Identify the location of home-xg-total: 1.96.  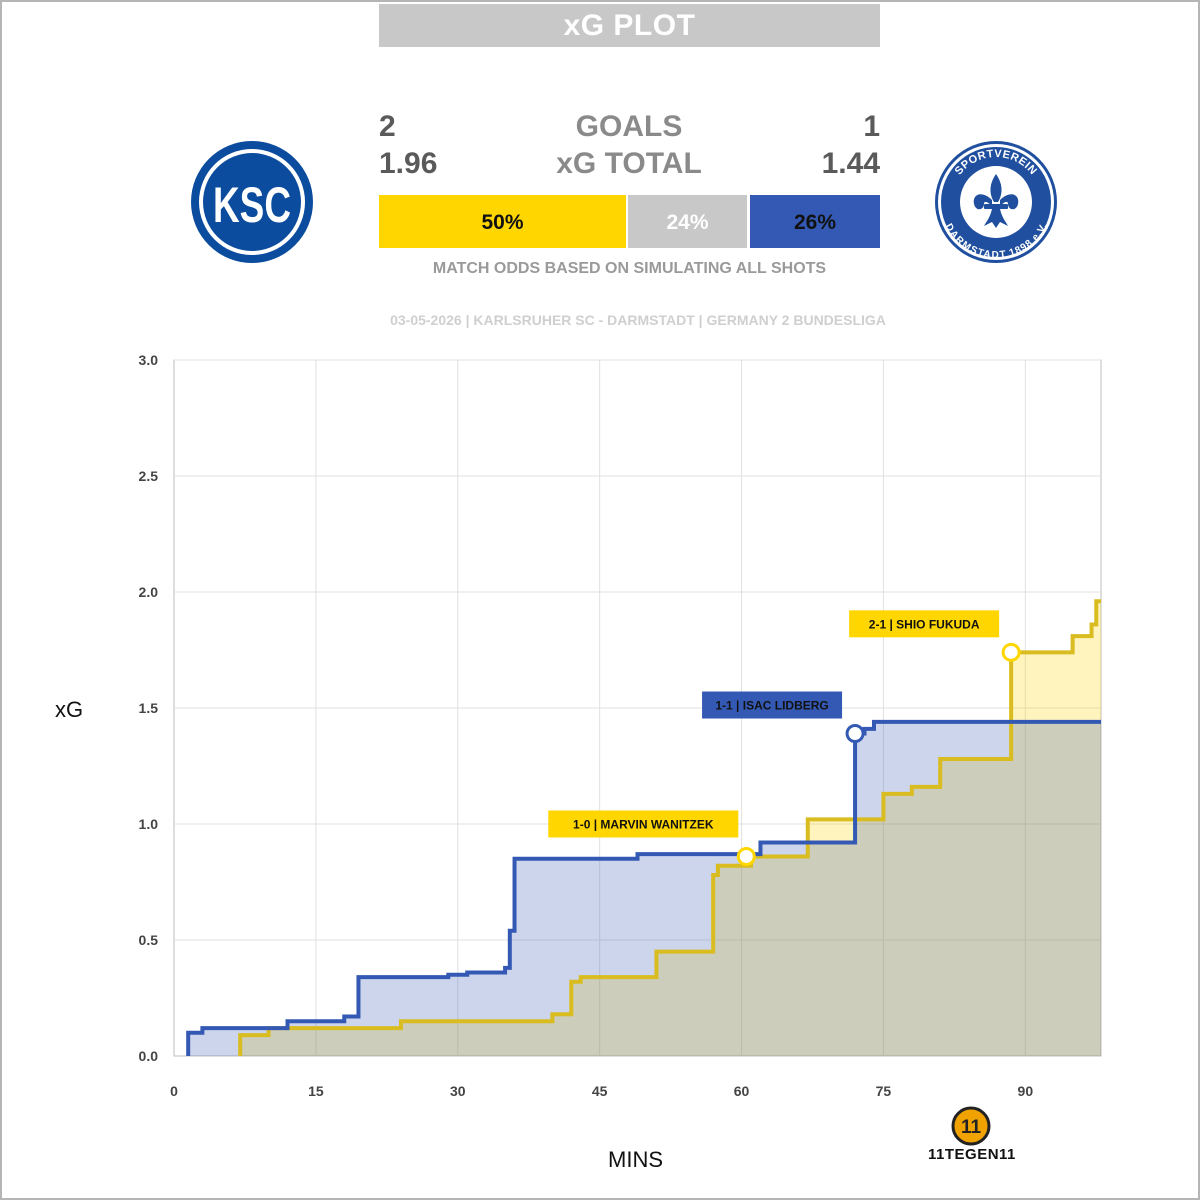
(408, 163).